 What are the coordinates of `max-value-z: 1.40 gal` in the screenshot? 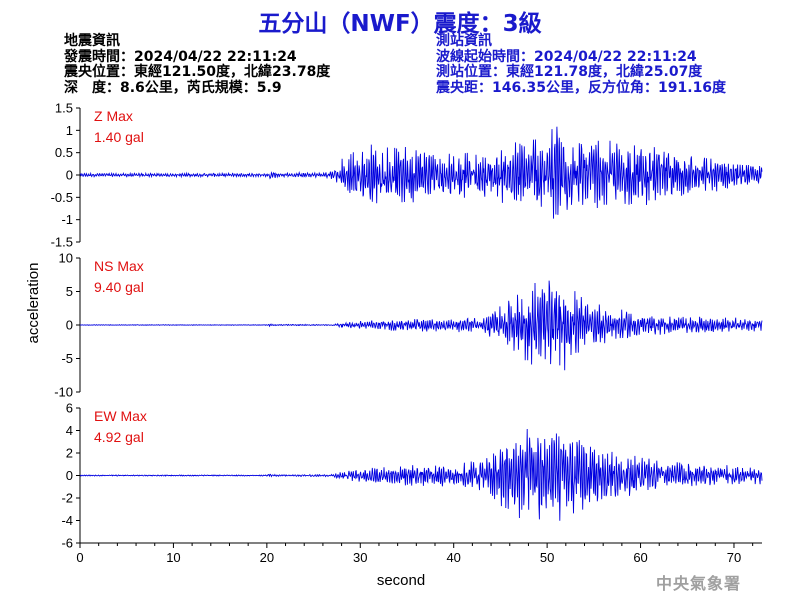 It's located at (119, 137).